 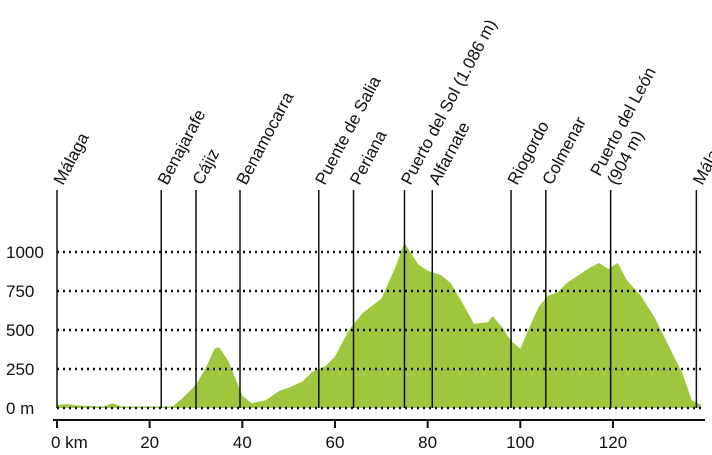 What do you see at coordinates (20, 330) in the screenshot?
I see `y-tick-label: 500` at bounding box center [20, 330].